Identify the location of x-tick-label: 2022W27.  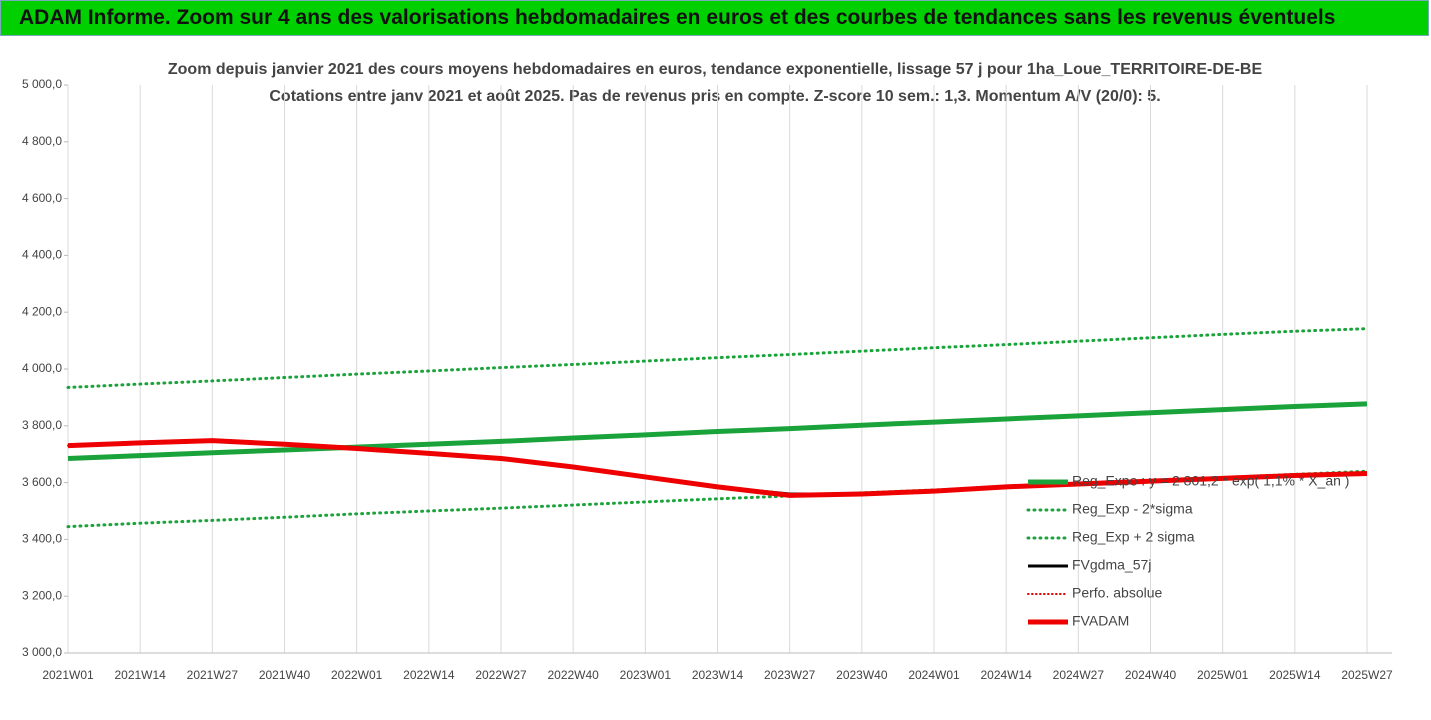
(501, 675).